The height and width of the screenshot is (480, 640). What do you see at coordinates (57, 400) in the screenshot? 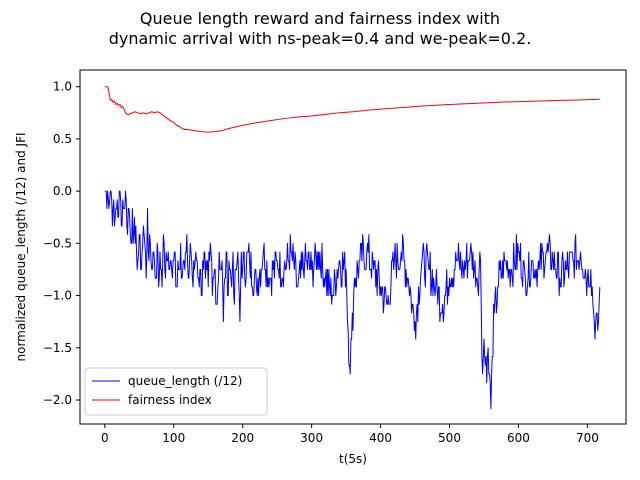
I see `y-tick-label: −2.0` at bounding box center [57, 400].